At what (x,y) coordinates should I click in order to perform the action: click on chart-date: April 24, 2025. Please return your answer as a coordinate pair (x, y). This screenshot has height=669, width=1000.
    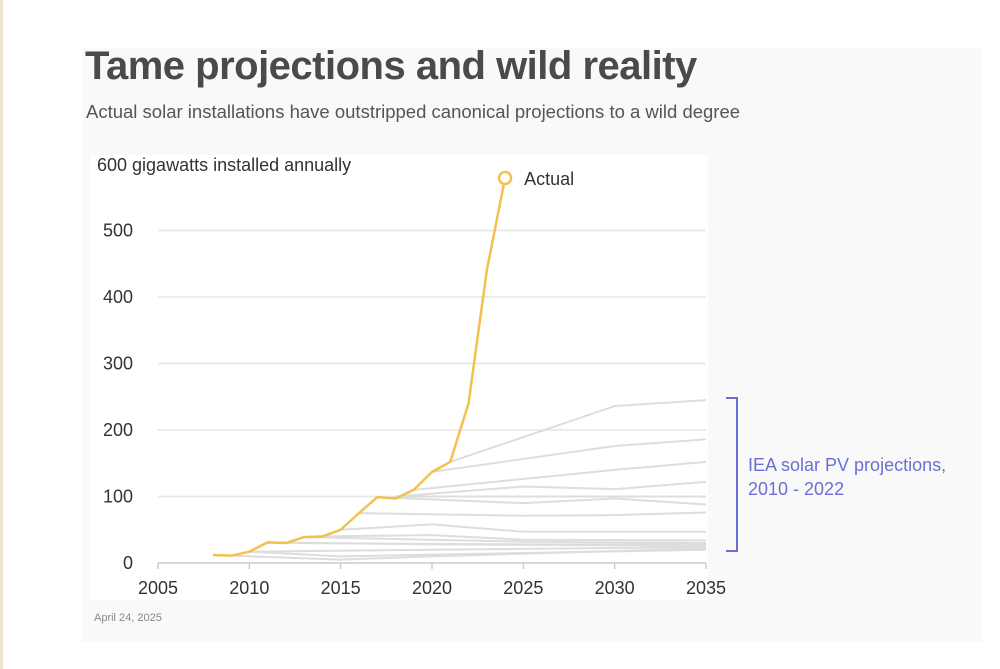
    Looking at the image, I should click on (128, 618).